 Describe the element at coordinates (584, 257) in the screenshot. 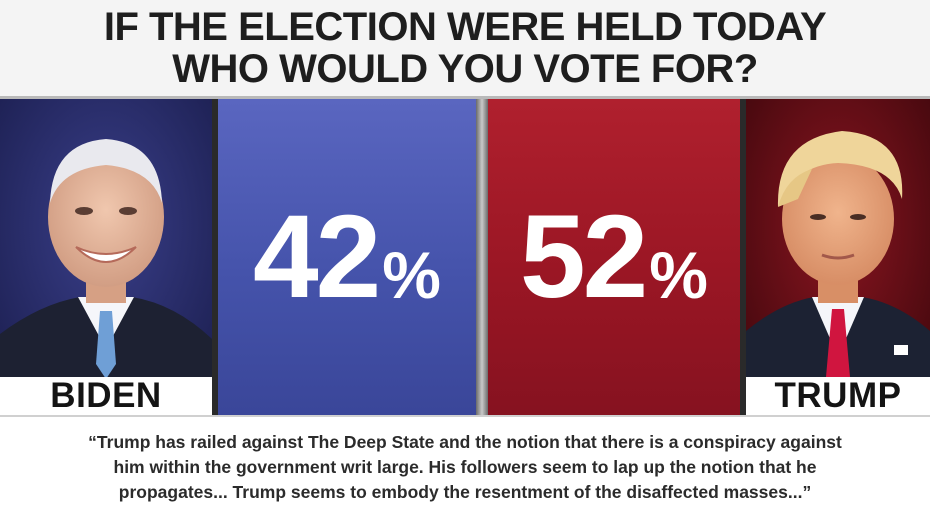

I see `trump-percent-value: 52` at that location.